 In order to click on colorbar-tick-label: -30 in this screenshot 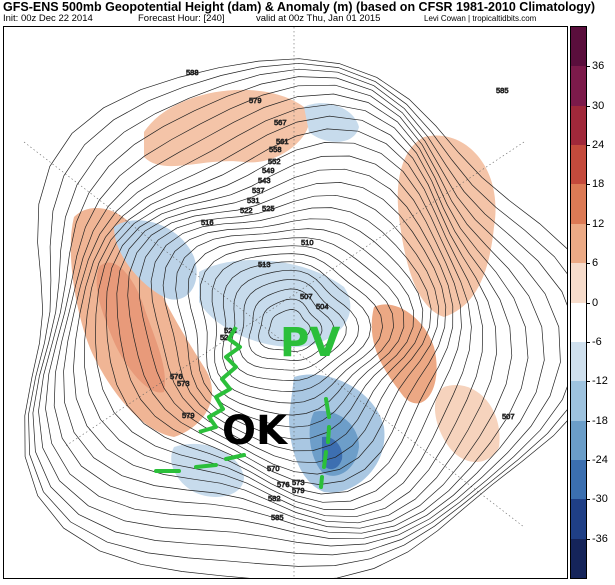, I will do `click(600, 499)`.